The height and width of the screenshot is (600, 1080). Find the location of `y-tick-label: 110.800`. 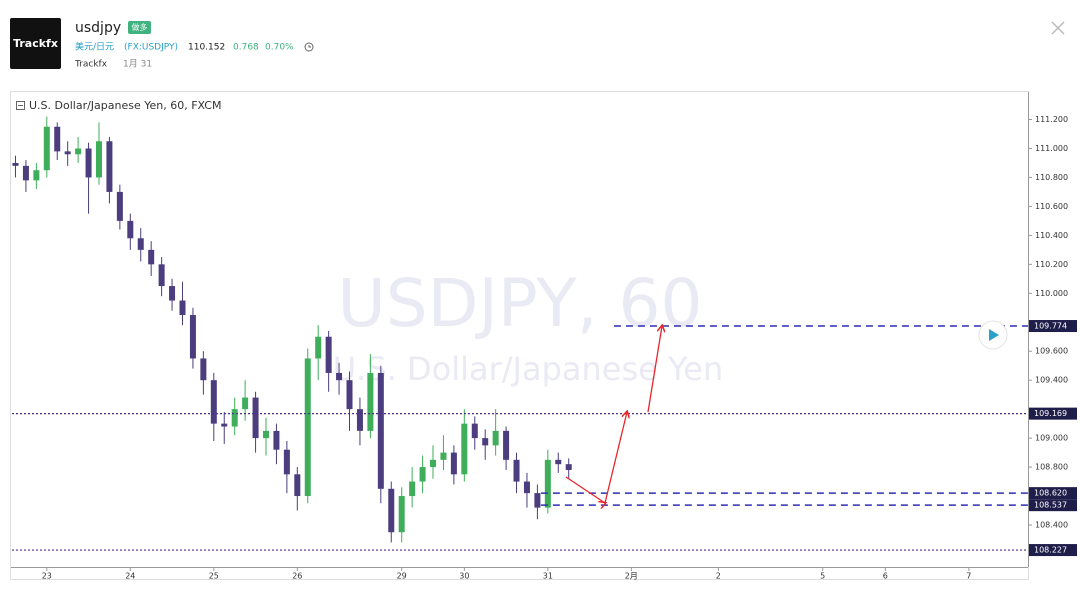

y-tick-label: 110.800 is located at coordinates (1051, 177).